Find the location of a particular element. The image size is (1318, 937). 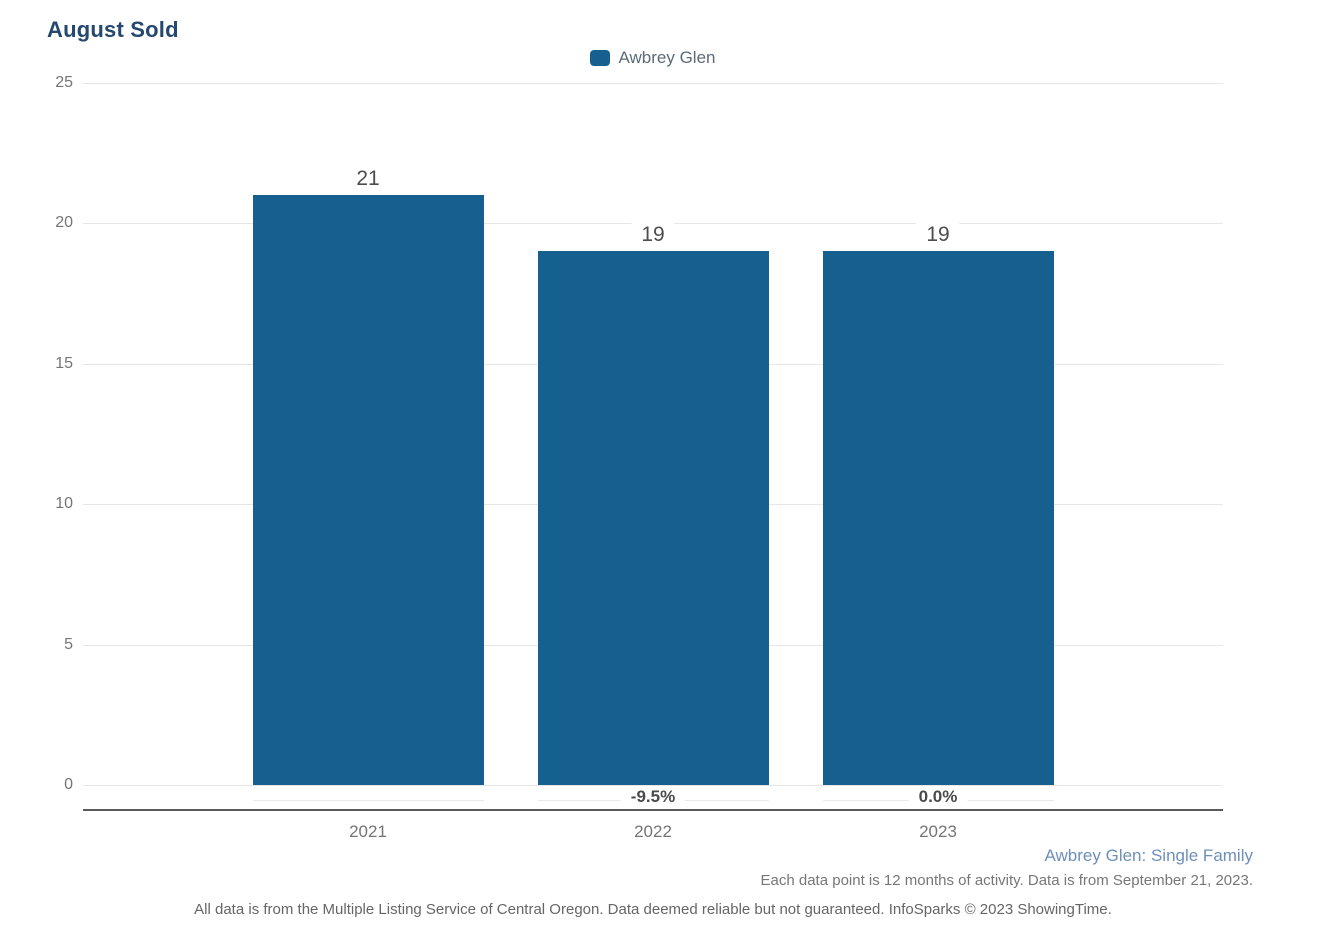

y-tick-label-10: 10 is located at coordinates (64, 504).